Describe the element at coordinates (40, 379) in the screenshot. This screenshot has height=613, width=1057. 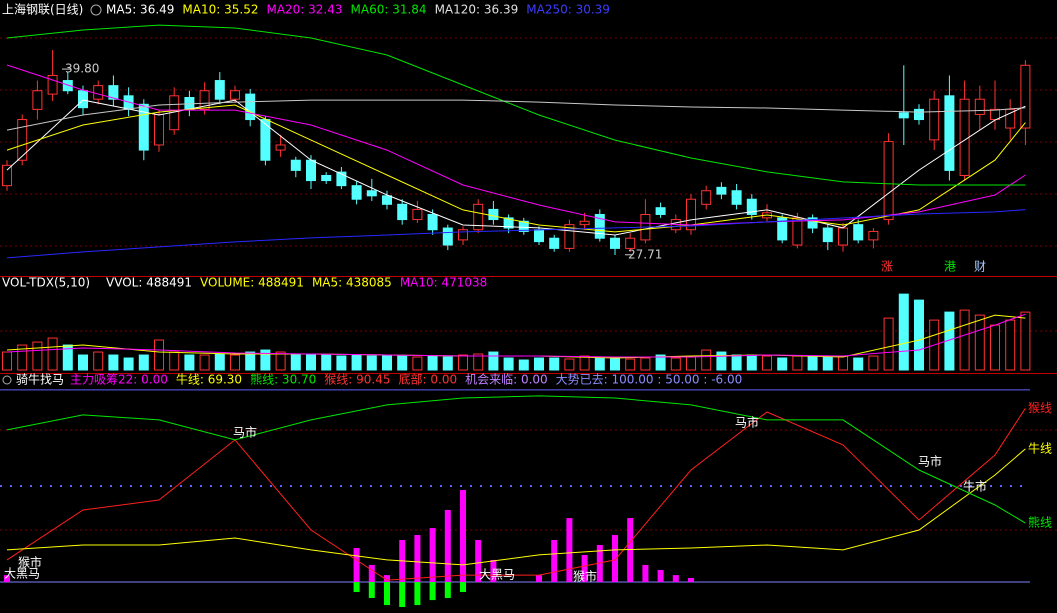
I see `indicator-title: 骑牛找马` at that location.